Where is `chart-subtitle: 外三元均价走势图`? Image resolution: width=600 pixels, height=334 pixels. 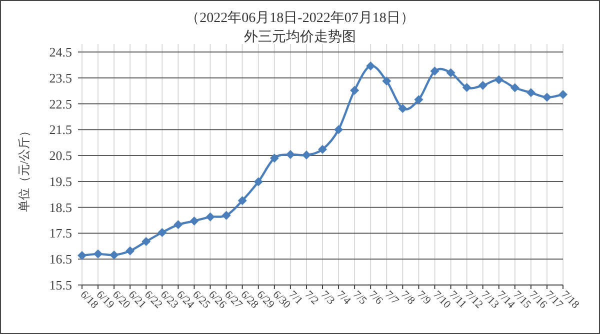 chart-subtitle: 外三元均价走势图 is located at coordinates (300, 37).